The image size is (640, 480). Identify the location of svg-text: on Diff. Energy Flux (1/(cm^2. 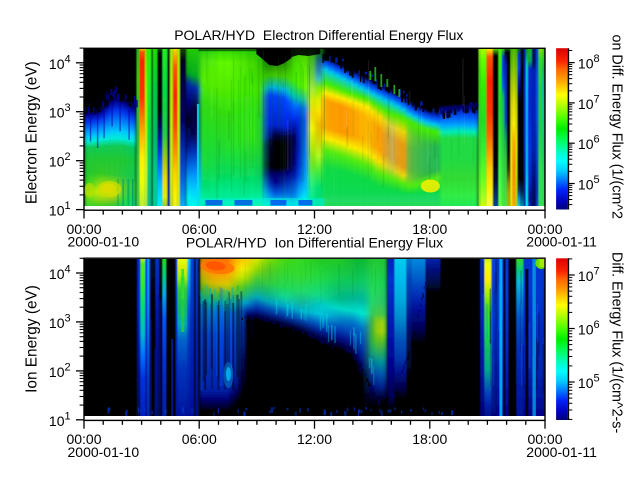
(616, 127).